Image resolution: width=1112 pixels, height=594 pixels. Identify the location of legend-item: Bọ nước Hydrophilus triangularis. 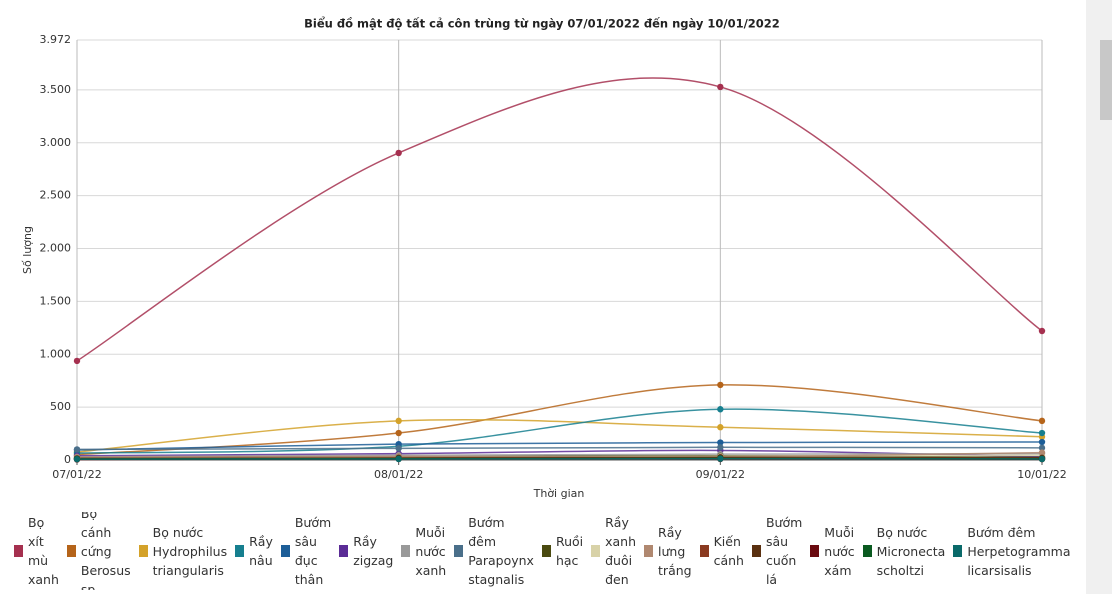
(183, 551).